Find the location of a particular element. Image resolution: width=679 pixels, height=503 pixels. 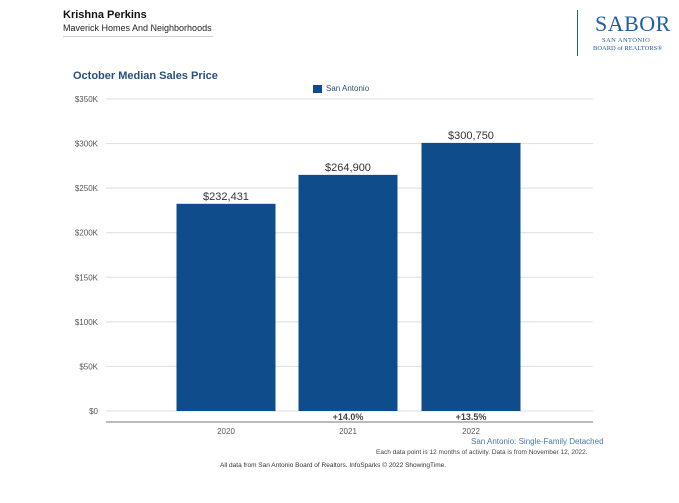

change-label: +13.5% is located at coordinates (471, 417).